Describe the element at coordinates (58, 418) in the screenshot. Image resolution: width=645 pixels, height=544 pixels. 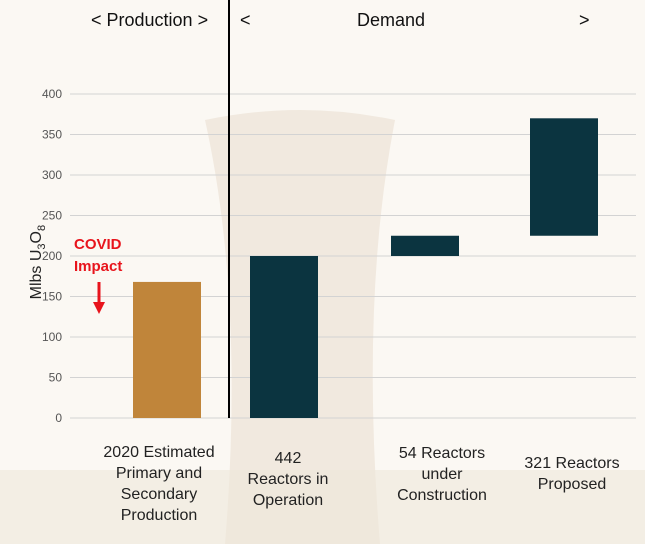
I see `y-tick-label: 0` at that location.